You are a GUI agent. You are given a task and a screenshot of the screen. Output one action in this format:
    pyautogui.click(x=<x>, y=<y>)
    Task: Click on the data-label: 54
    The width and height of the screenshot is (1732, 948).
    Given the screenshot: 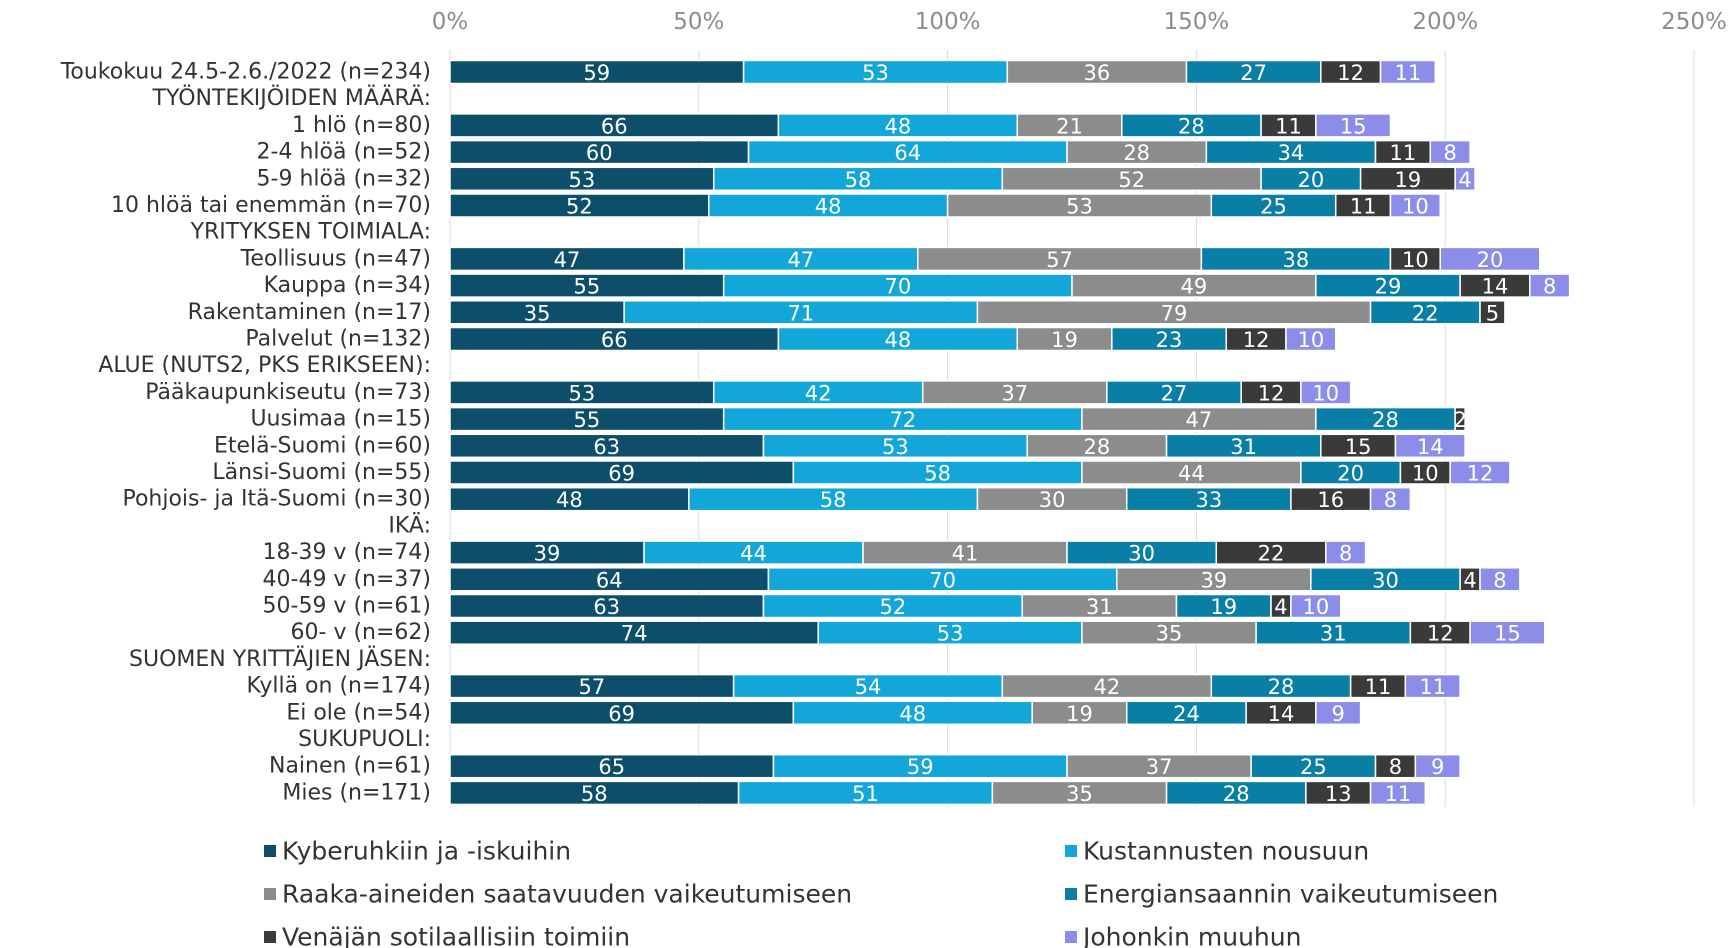 What is the action you would take?
    pyautogui.click(x=868, y=687)
    